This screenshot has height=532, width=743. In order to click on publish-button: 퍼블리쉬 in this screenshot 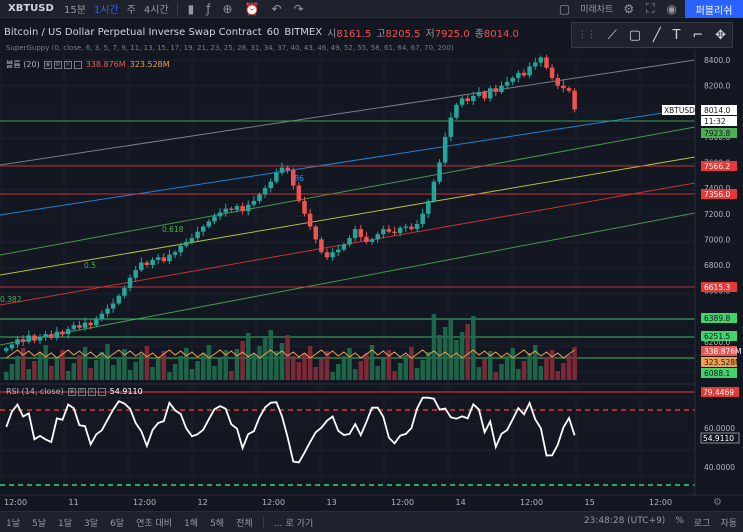, I will do `click(714, 9)`.